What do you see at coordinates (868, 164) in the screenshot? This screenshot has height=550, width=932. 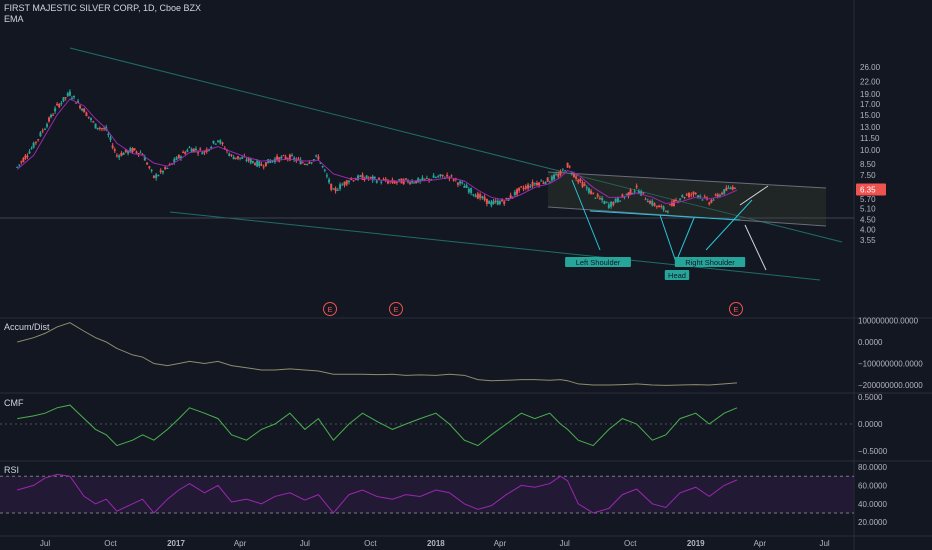 I see `price-tick-label: 8.50` at bounding box center [868, 164].